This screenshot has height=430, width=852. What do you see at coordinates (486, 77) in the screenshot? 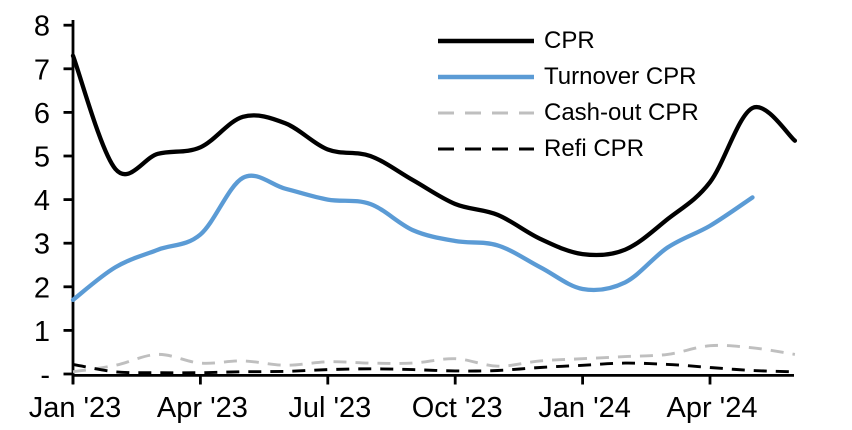
I see `legend-swatch-turnover-cpr` at bounding box center [486, 77].